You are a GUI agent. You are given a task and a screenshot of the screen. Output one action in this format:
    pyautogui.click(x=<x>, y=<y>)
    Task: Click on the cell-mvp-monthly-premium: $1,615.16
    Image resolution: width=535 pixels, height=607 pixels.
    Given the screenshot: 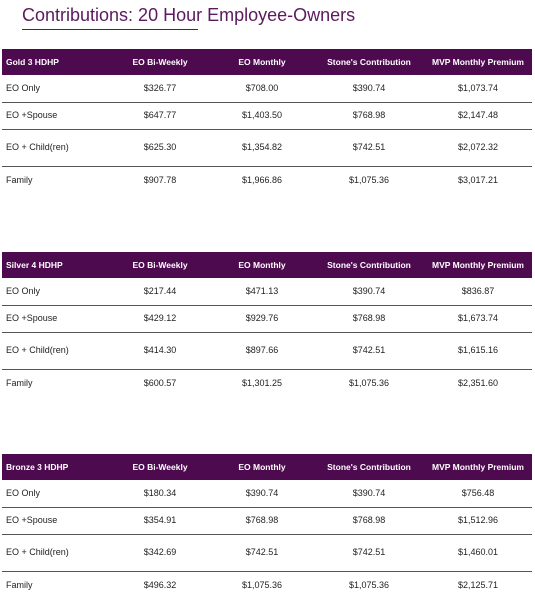 What is the action you would take?
    pyautogui.click(x=478, y=351)
    